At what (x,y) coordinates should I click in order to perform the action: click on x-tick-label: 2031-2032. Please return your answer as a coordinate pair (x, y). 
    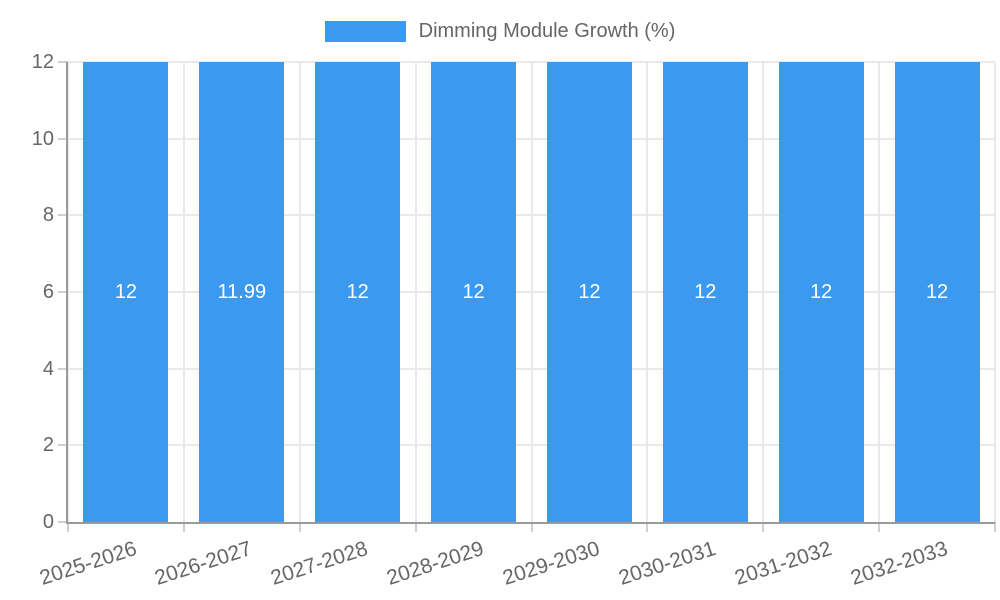
    Looking at the image, I should click on (783, 563).